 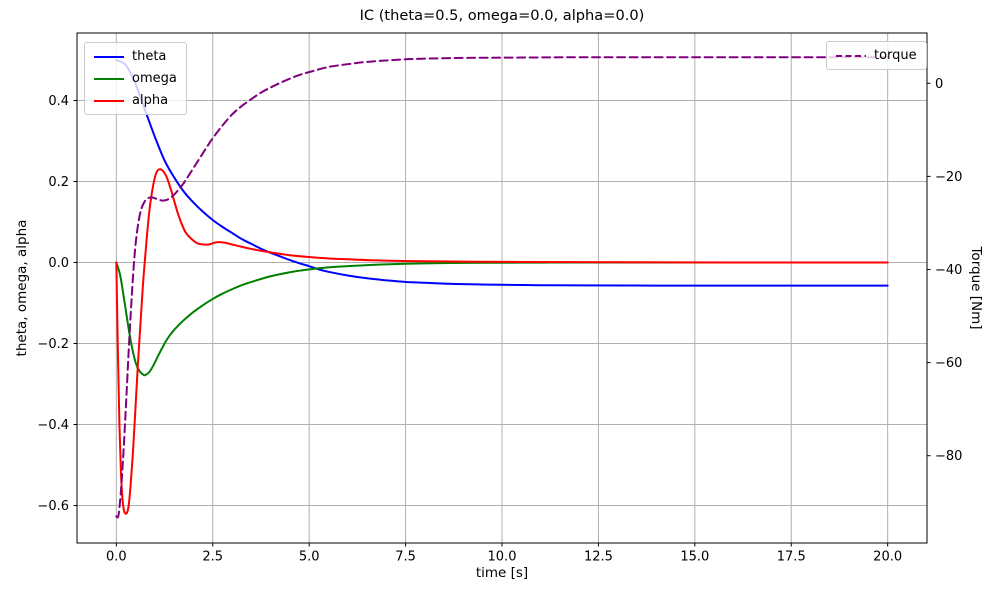 What do you see at coordinates (109, 78) in the screenshot?
I see `omega-line-sample-icon` at bounding box center [109, 78].